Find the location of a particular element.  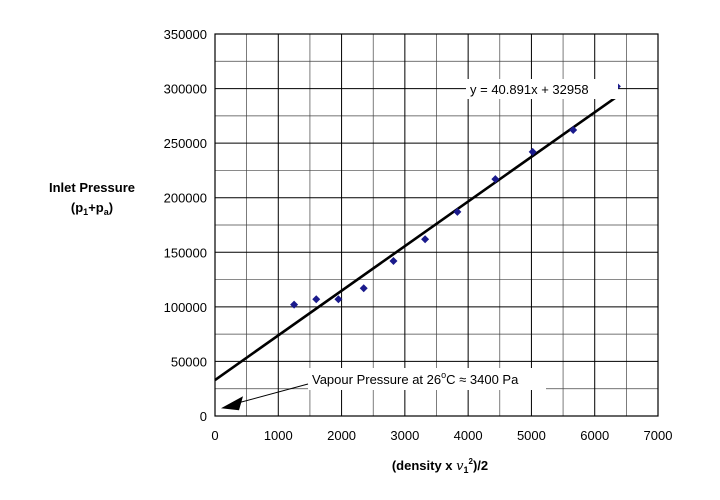

y-tick-label: 250000 is located at coordinates (185, 143).